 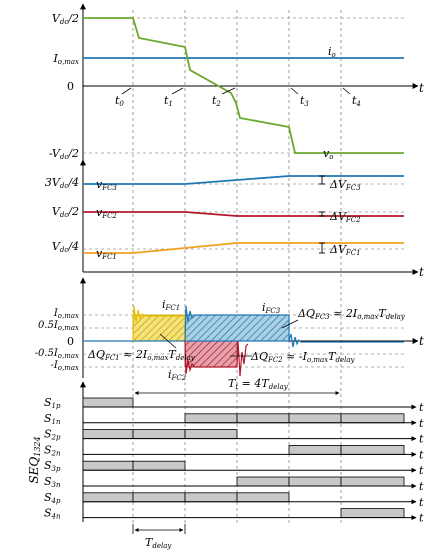 I want to click on p1-label-io-max: Io,max, so click(x=65, y=59).